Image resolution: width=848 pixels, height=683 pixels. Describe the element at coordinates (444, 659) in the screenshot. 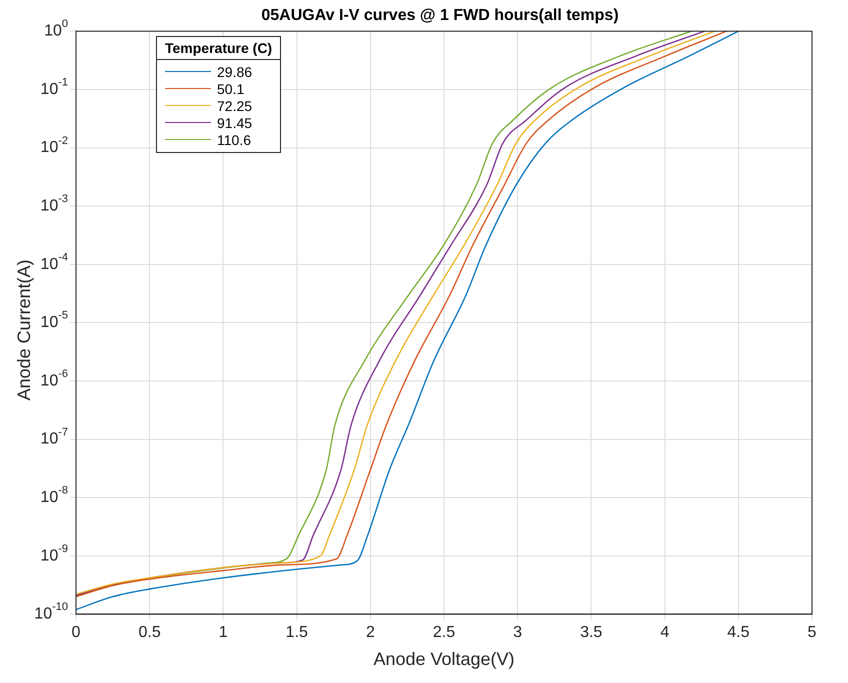

I see `x-axis-title: Anode Voltage(V)` at that location.